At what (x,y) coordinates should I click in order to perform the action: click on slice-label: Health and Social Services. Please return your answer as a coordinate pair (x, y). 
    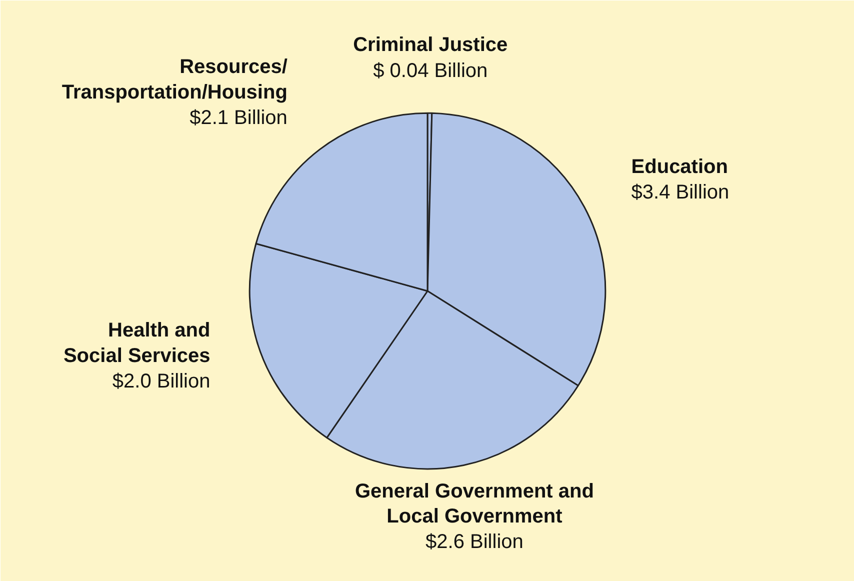
    Looking at the image, I should click on (136, 343).